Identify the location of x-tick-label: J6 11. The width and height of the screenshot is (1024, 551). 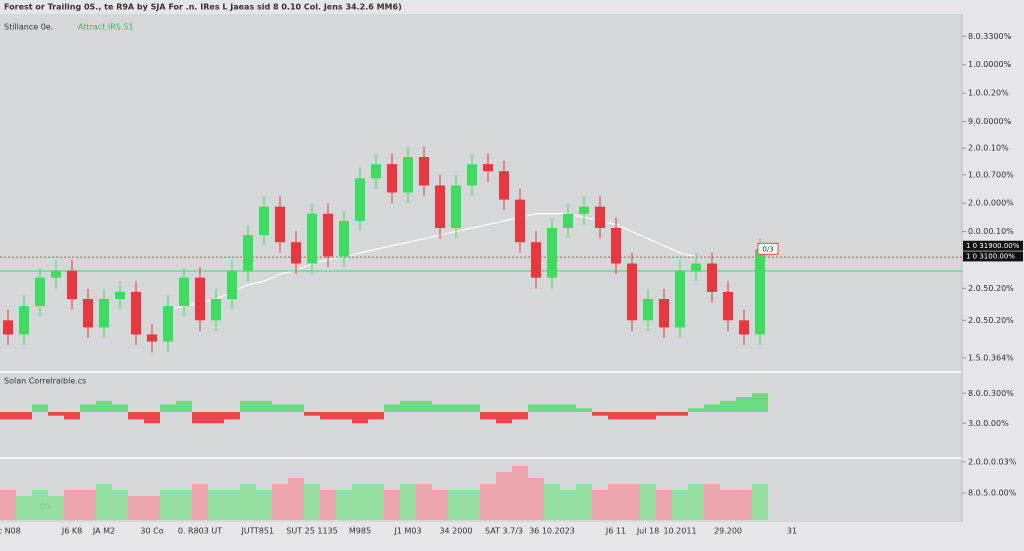
(615, 531).